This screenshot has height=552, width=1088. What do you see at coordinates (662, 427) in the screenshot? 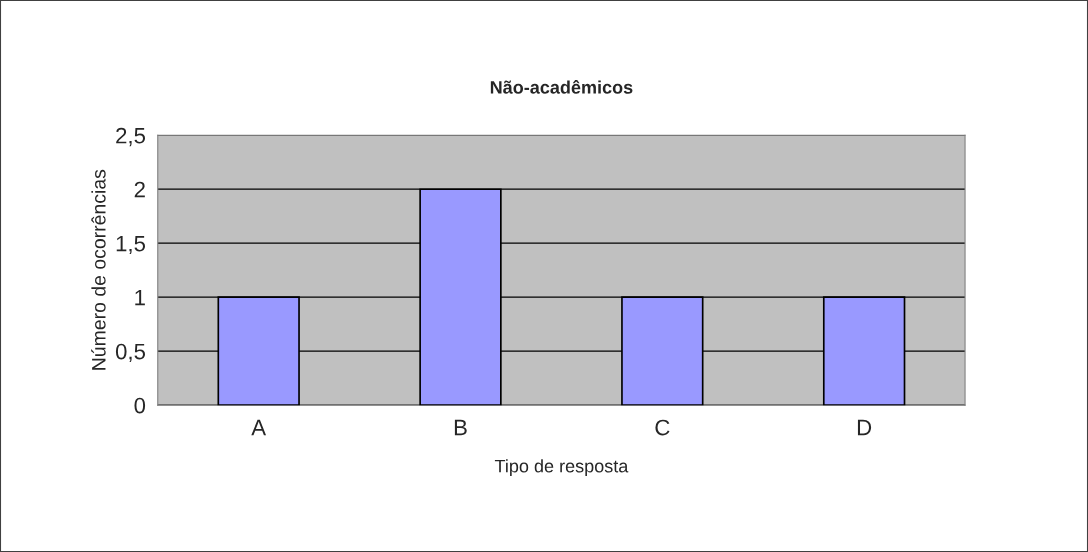
I see `x-tick-label: C` at bounding box center [662, 427].